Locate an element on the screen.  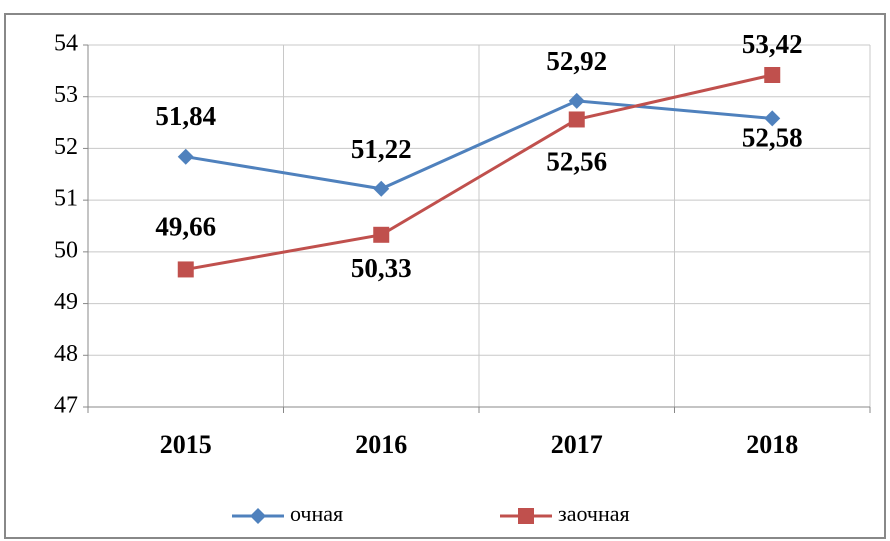
x-tick-label: 2017 is located at coordinates (577, 444).